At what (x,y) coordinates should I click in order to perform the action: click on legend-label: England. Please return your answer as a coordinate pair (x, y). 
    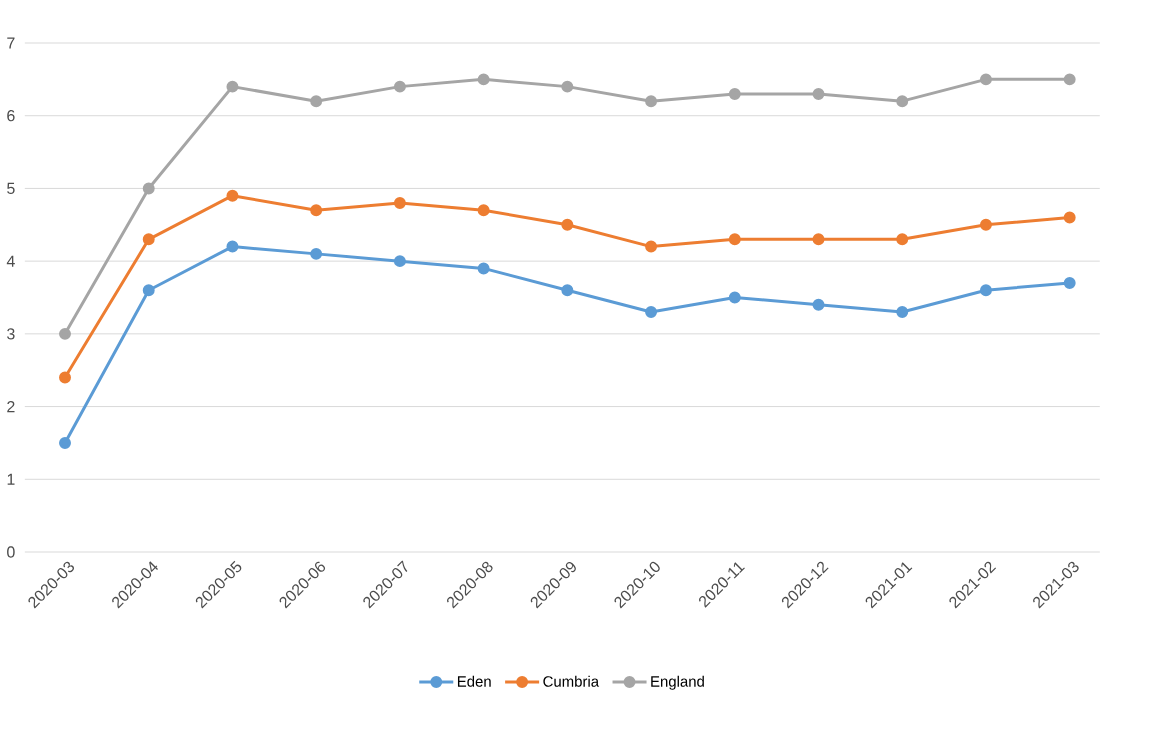
    Looking at the image, I should click on (677, 682).